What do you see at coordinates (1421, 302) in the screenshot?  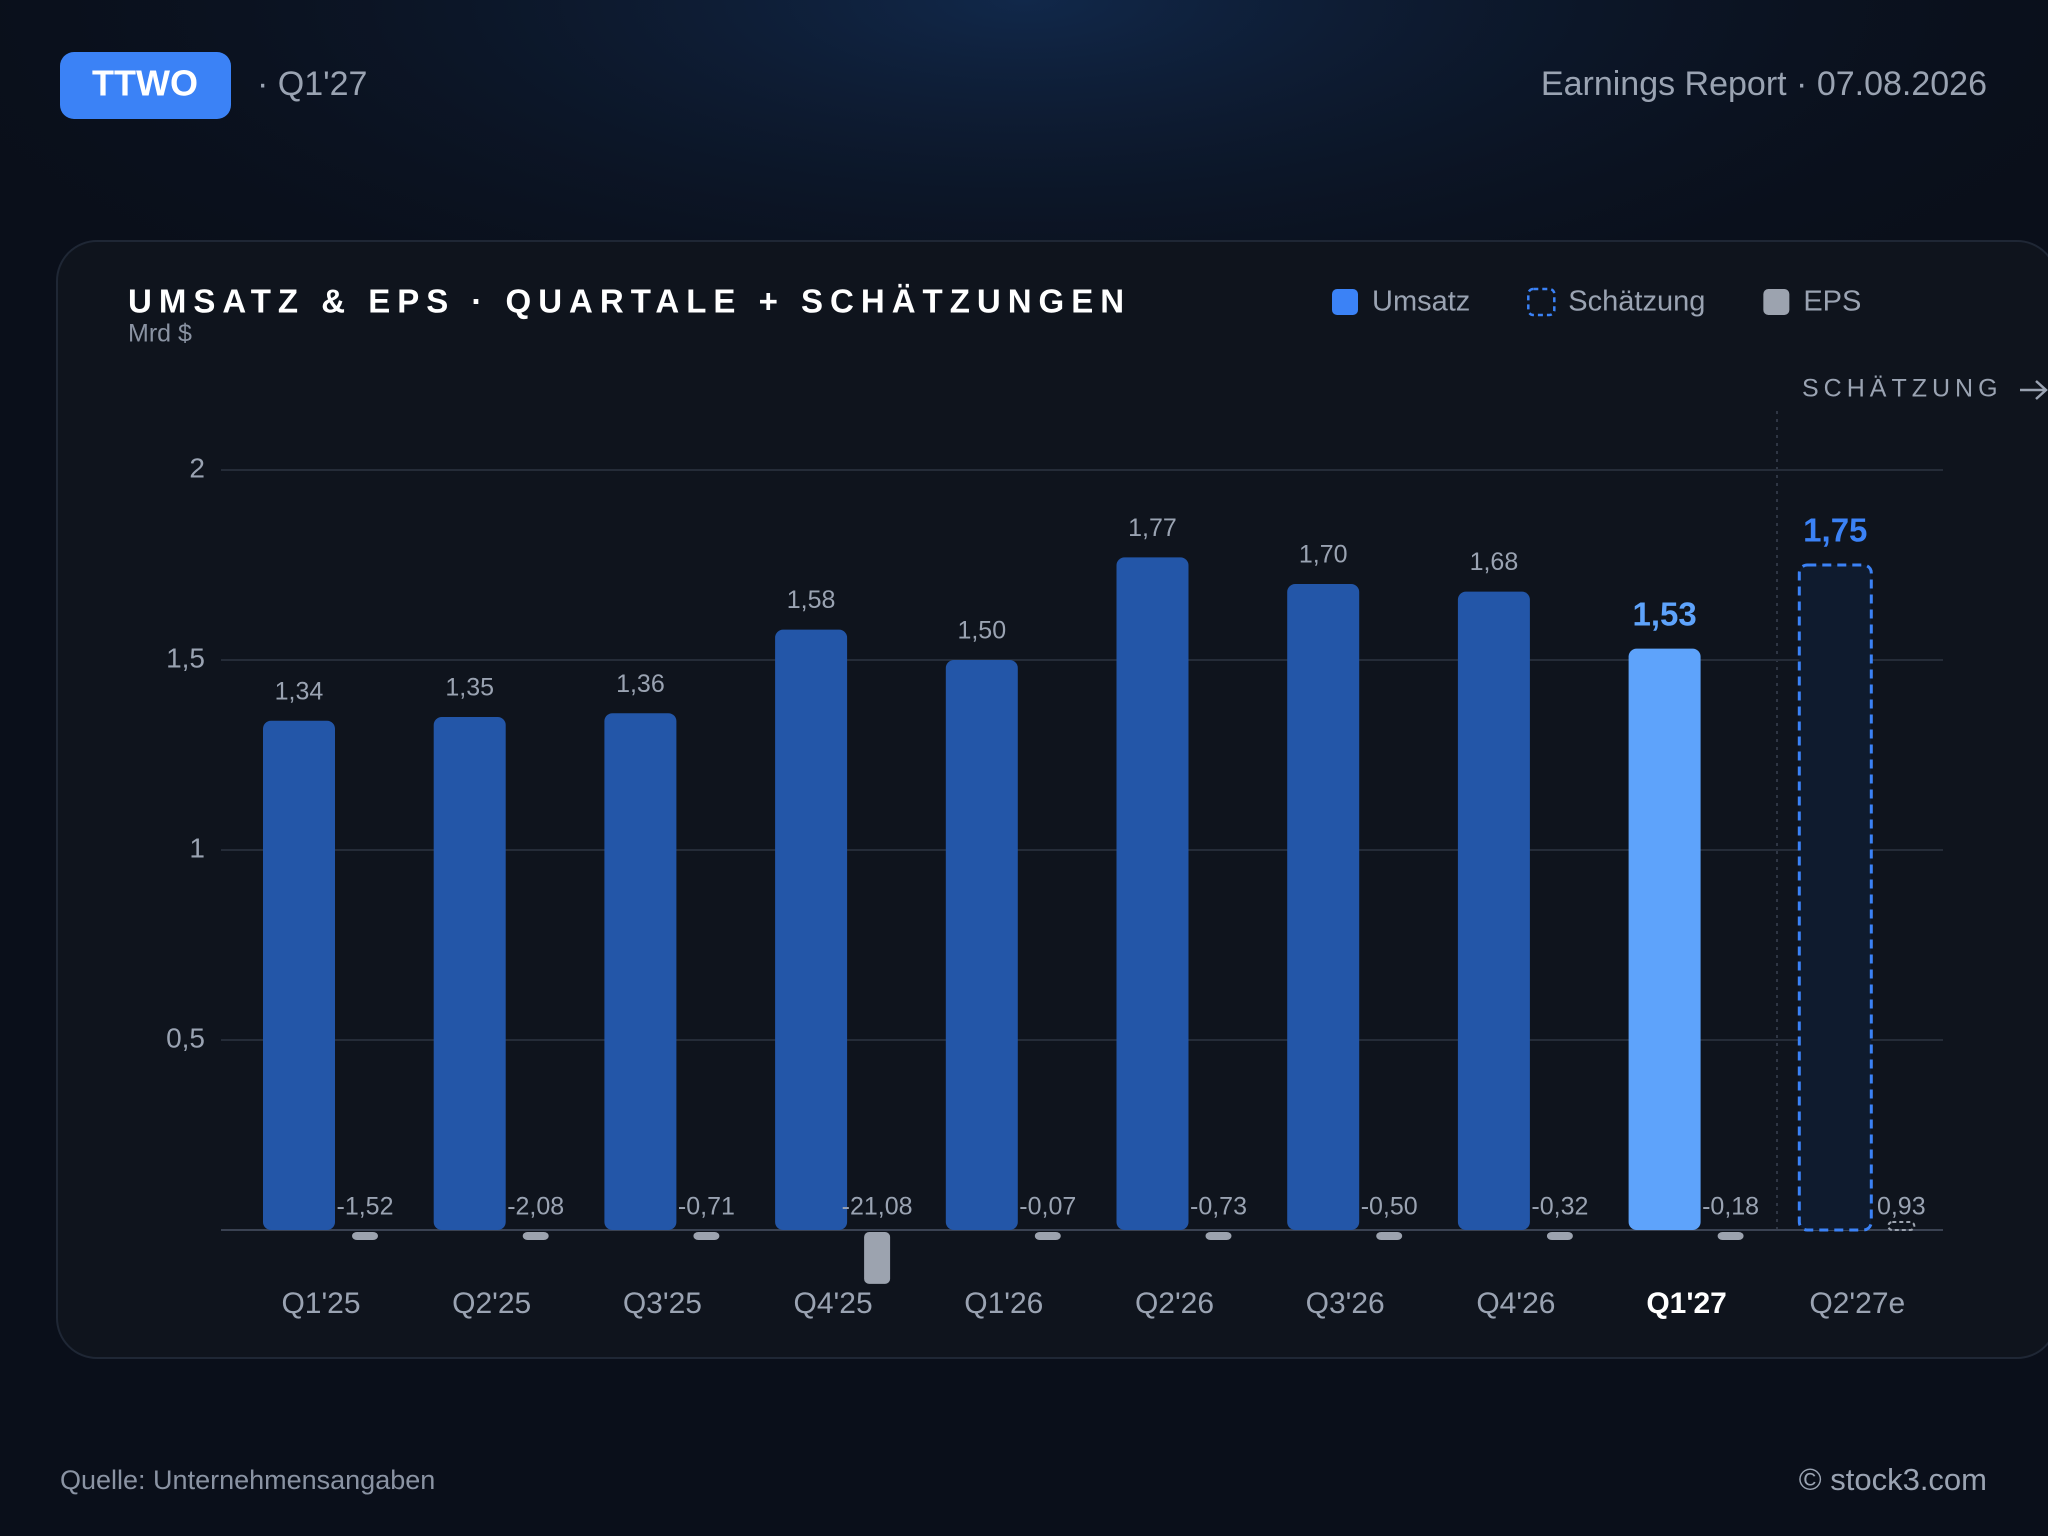 I see `legend-label: Umsatz` at bounding box center [1421, 302].